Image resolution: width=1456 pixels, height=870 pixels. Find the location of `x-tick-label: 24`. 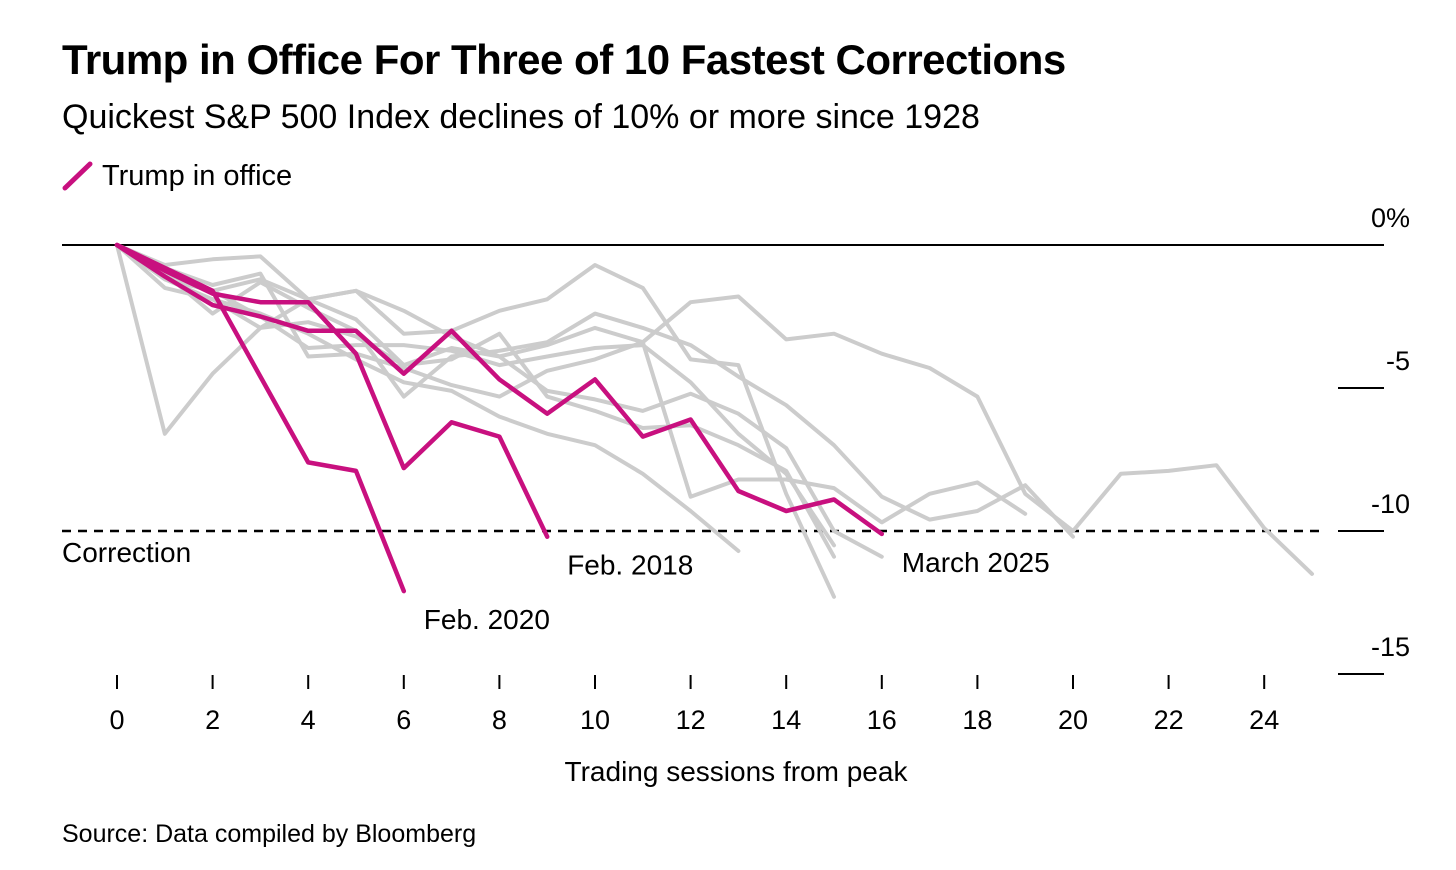

x-tick-label: 24 is located at coordinates (1264, 720).